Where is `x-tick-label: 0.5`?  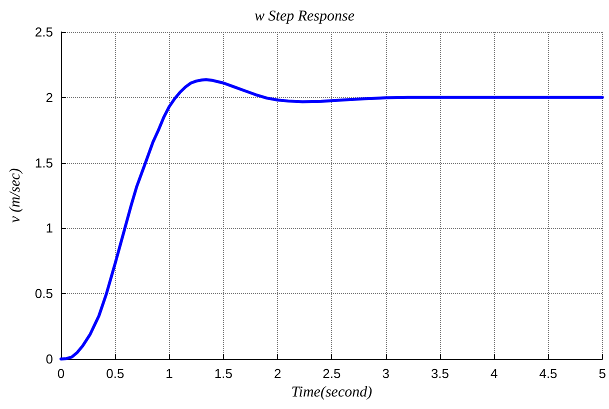 x-tick-label: 0.5 is located at coordinates (115, 373).